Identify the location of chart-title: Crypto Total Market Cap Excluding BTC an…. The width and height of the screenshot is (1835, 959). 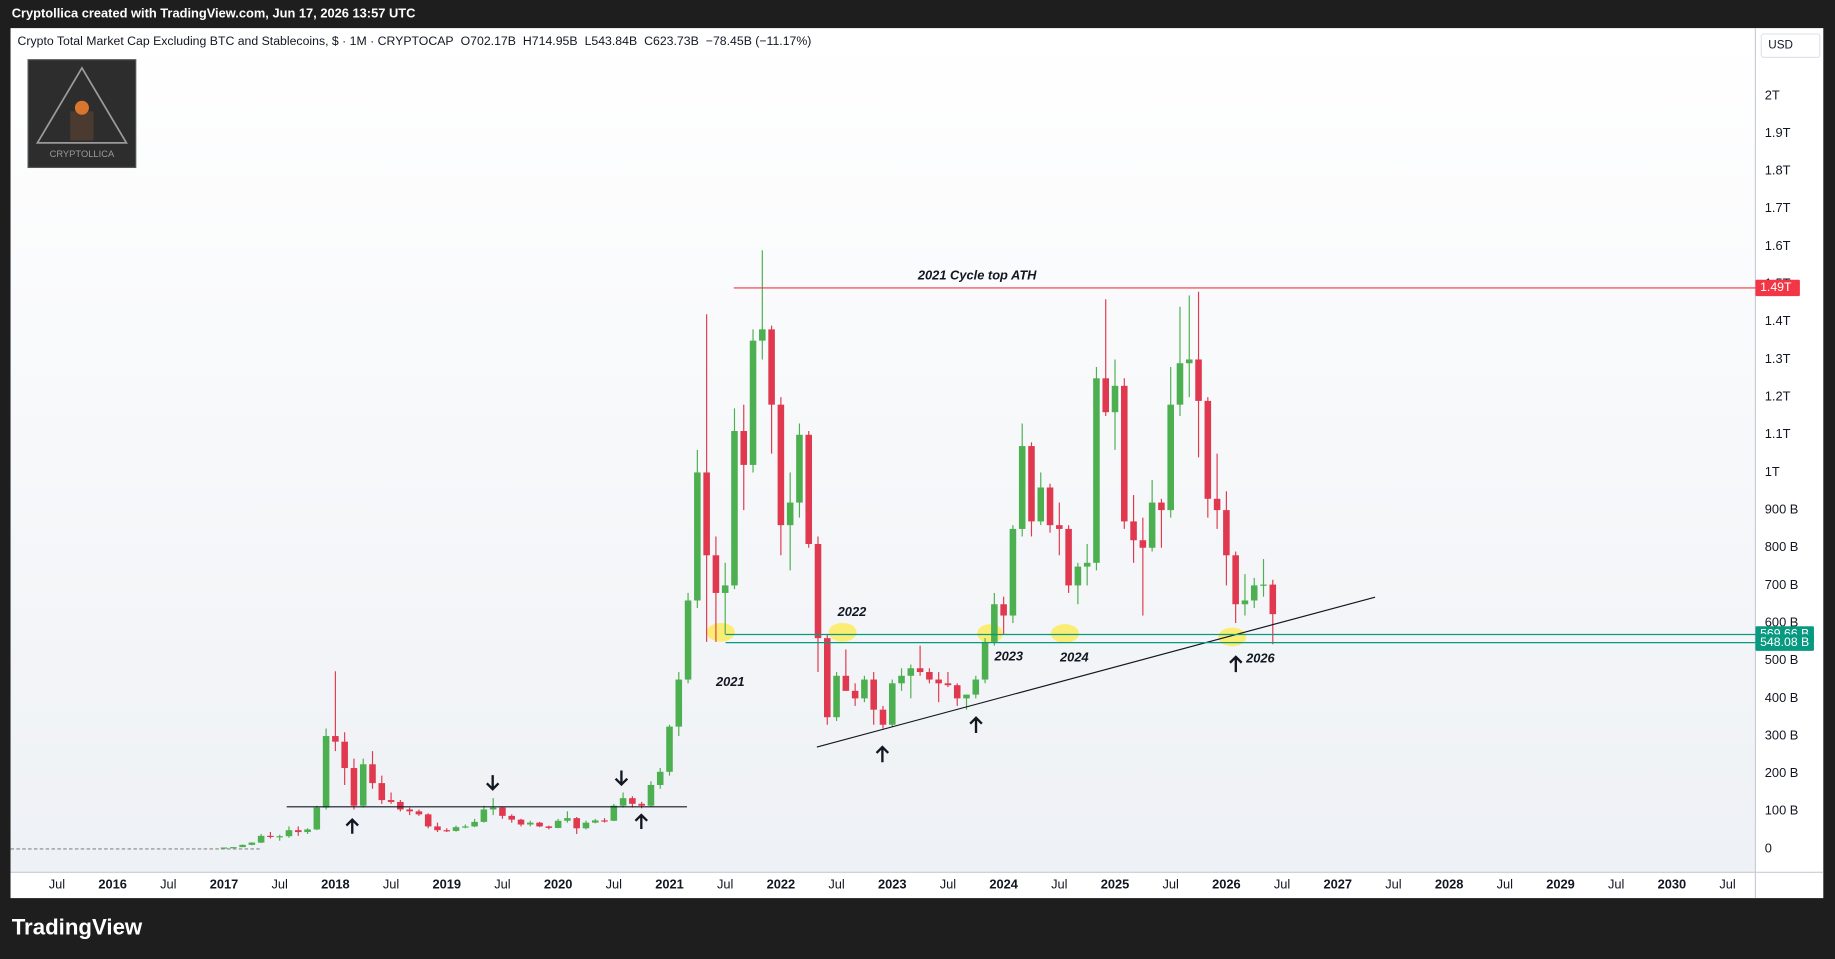
(236, 41).